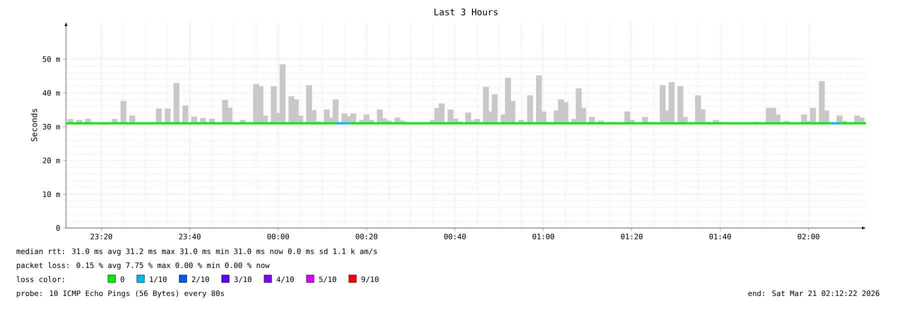  What do you see at coordinates (466, 12) in the screenshot?
I see `chart-title: Last 3 Hours` at bounding box center [466, 12].